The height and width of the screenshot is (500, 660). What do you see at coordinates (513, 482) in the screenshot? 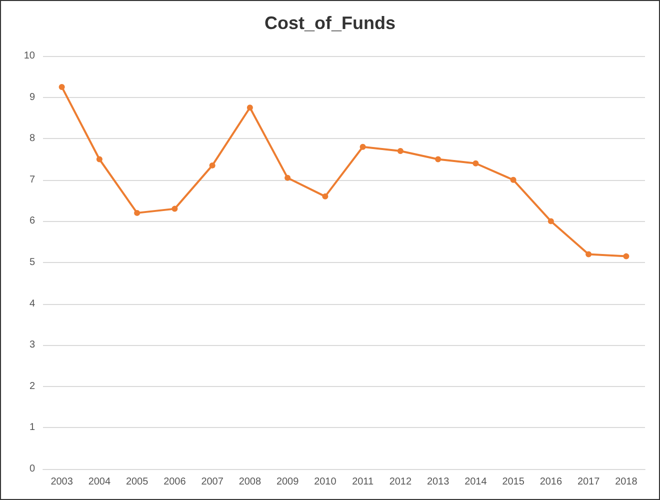
I see `x-tick-label: 2015` at bounding box center [513, 482].